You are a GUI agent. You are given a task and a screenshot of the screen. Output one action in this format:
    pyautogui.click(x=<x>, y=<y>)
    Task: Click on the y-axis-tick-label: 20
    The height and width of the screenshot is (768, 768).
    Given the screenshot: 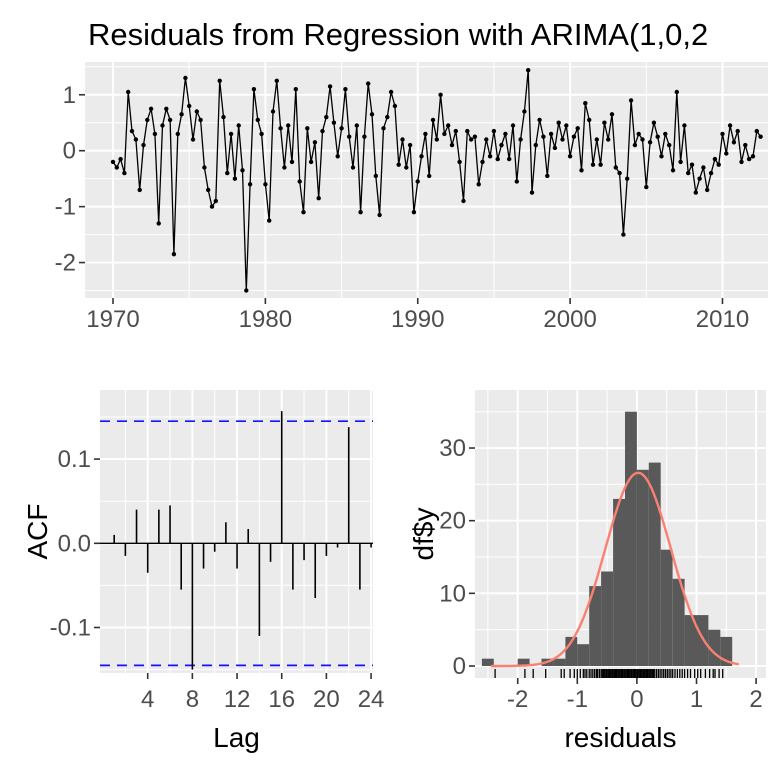 What is the action you would take?
    pyautogui.click(x=452, y=521)
    